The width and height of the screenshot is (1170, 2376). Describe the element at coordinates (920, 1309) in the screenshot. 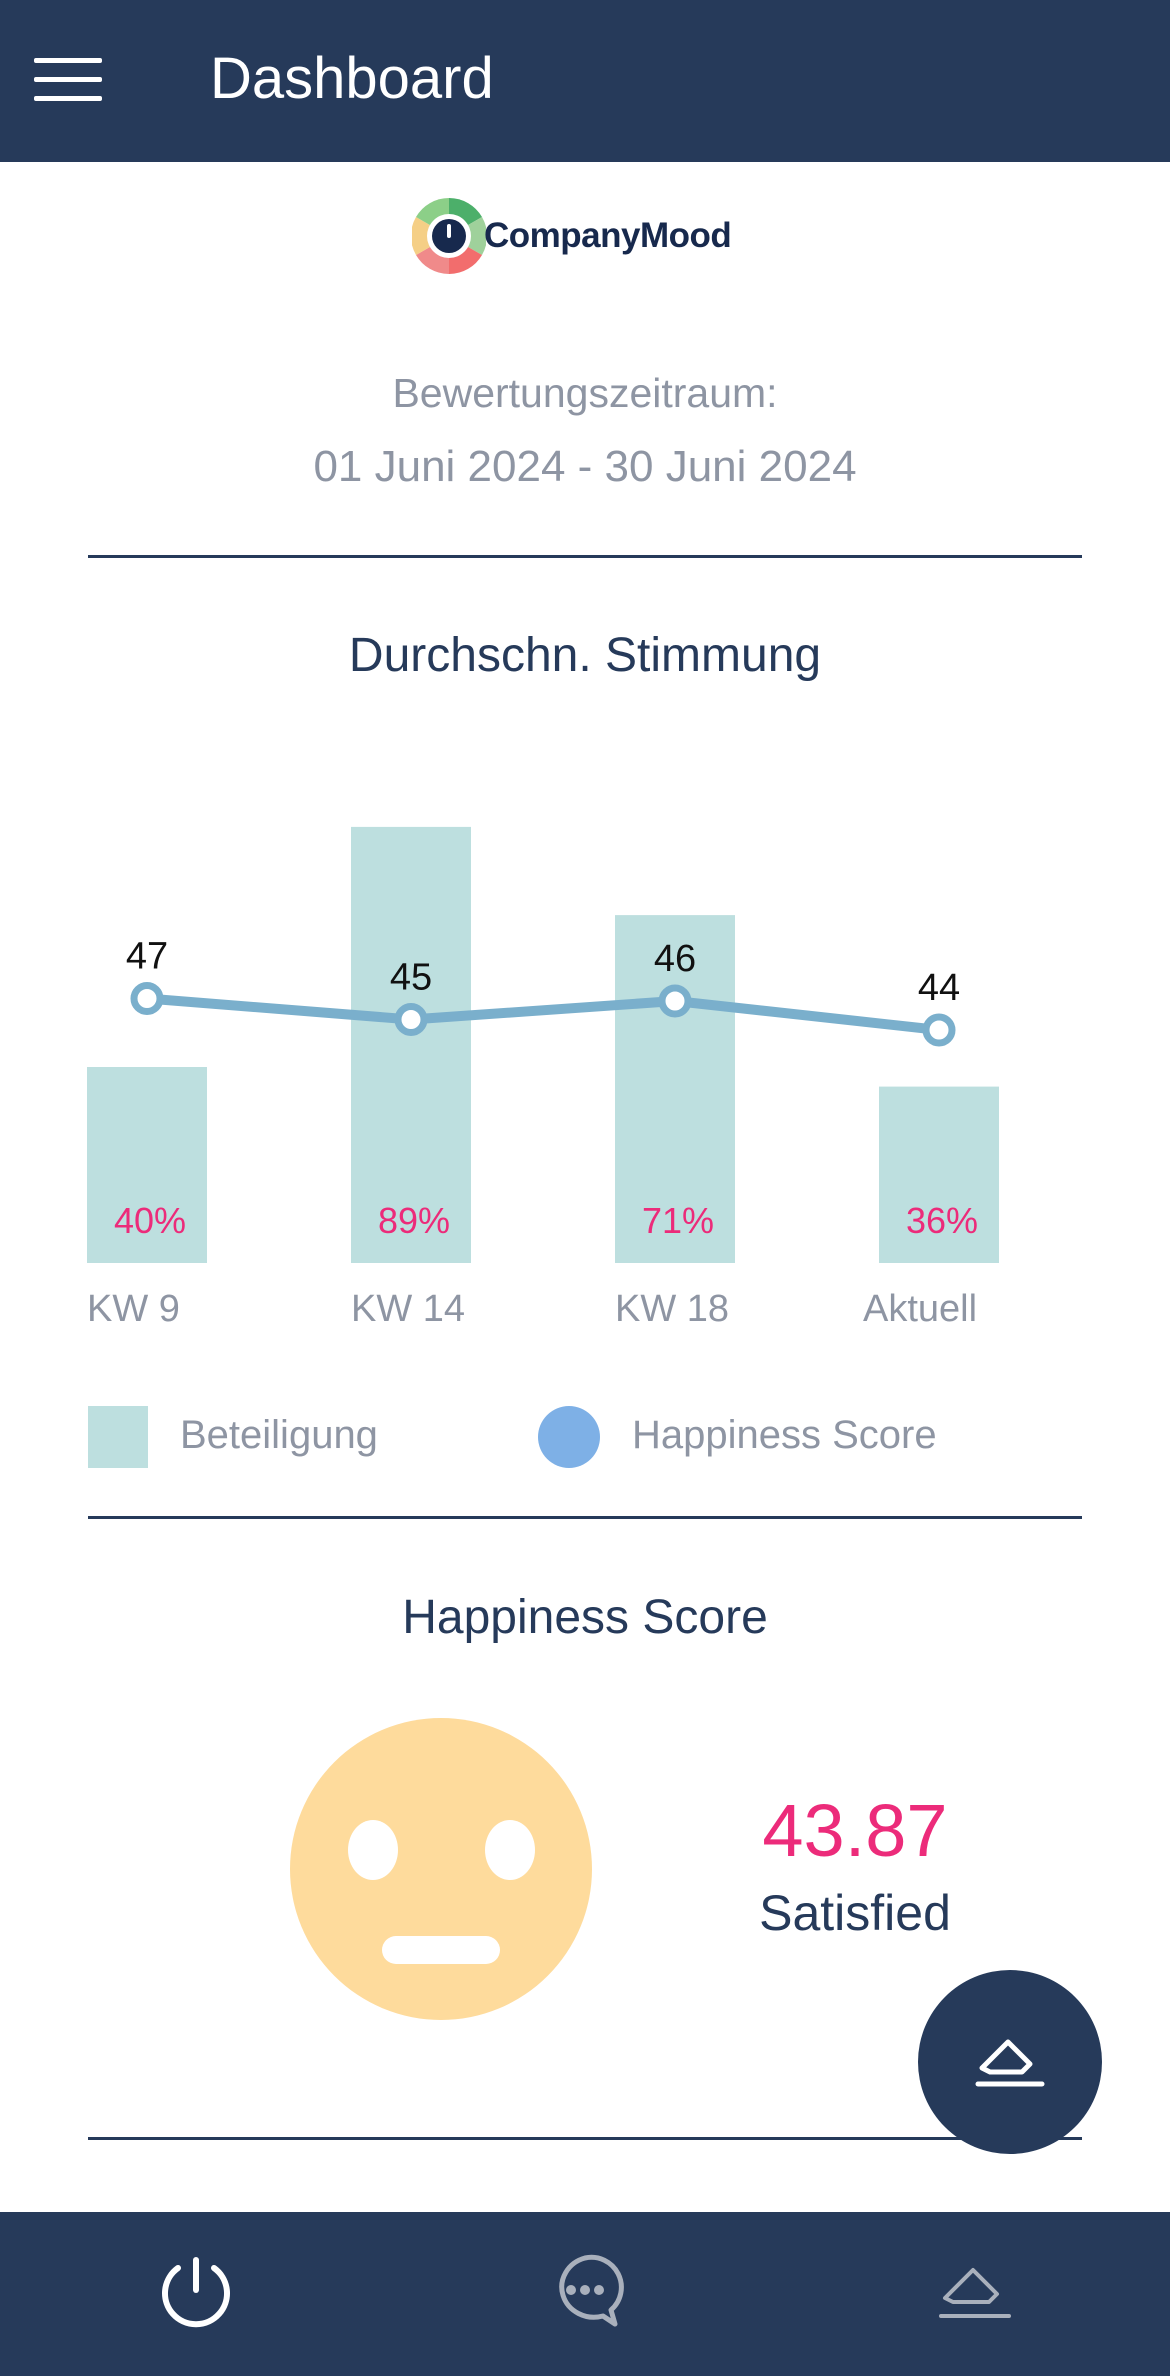

I see `x-tick-label-3: Aktuell` at that location.